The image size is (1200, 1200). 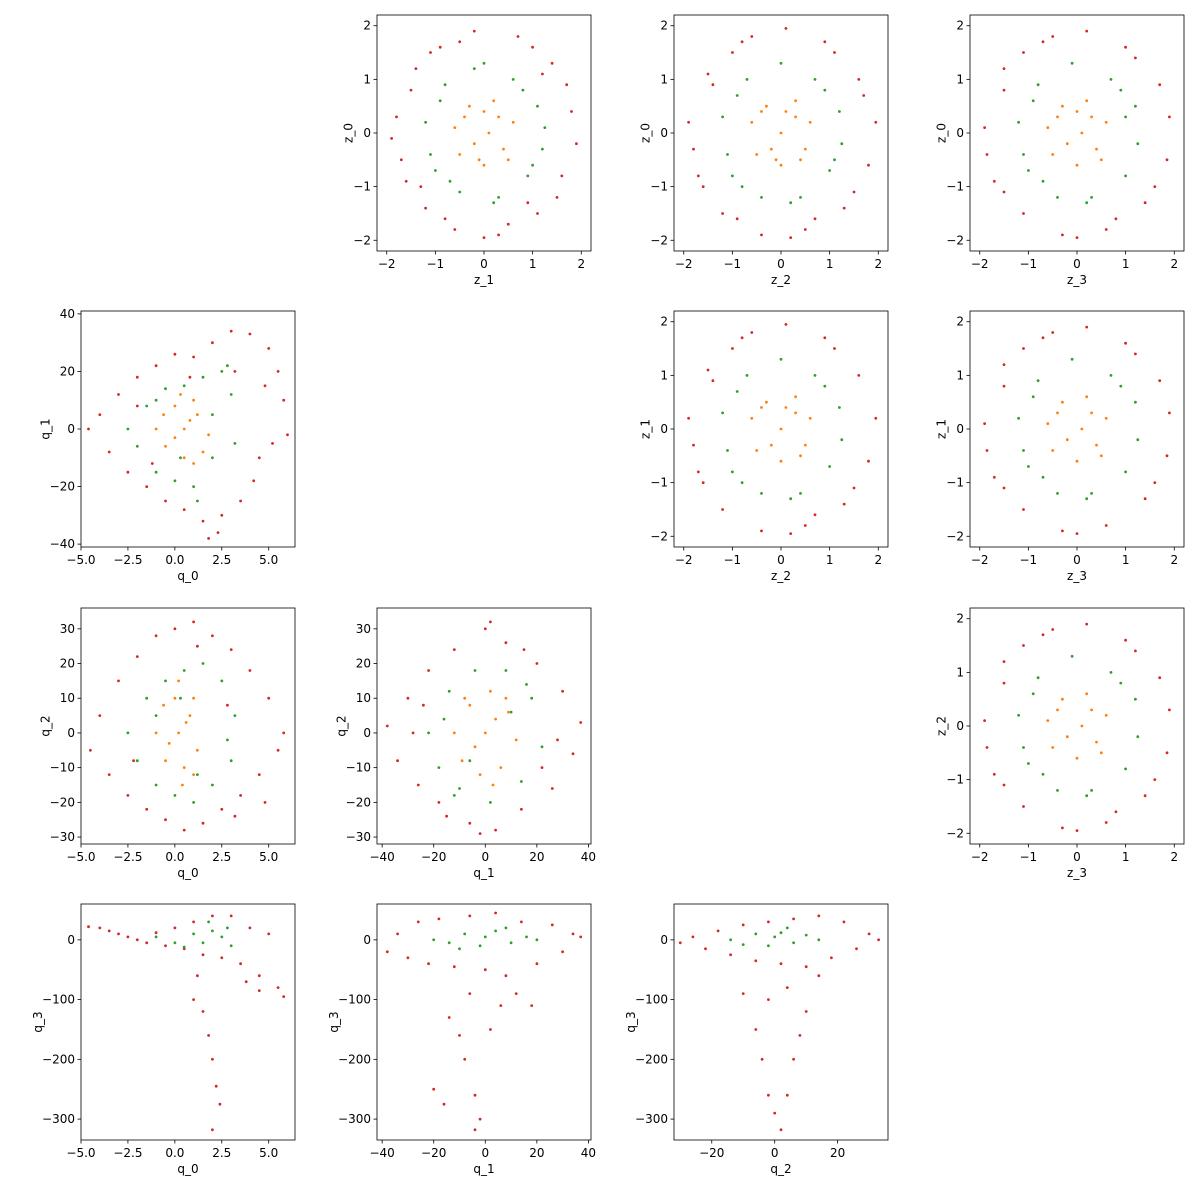 I want to click on y-axis-label: z_0, so click(x=646, y=133).